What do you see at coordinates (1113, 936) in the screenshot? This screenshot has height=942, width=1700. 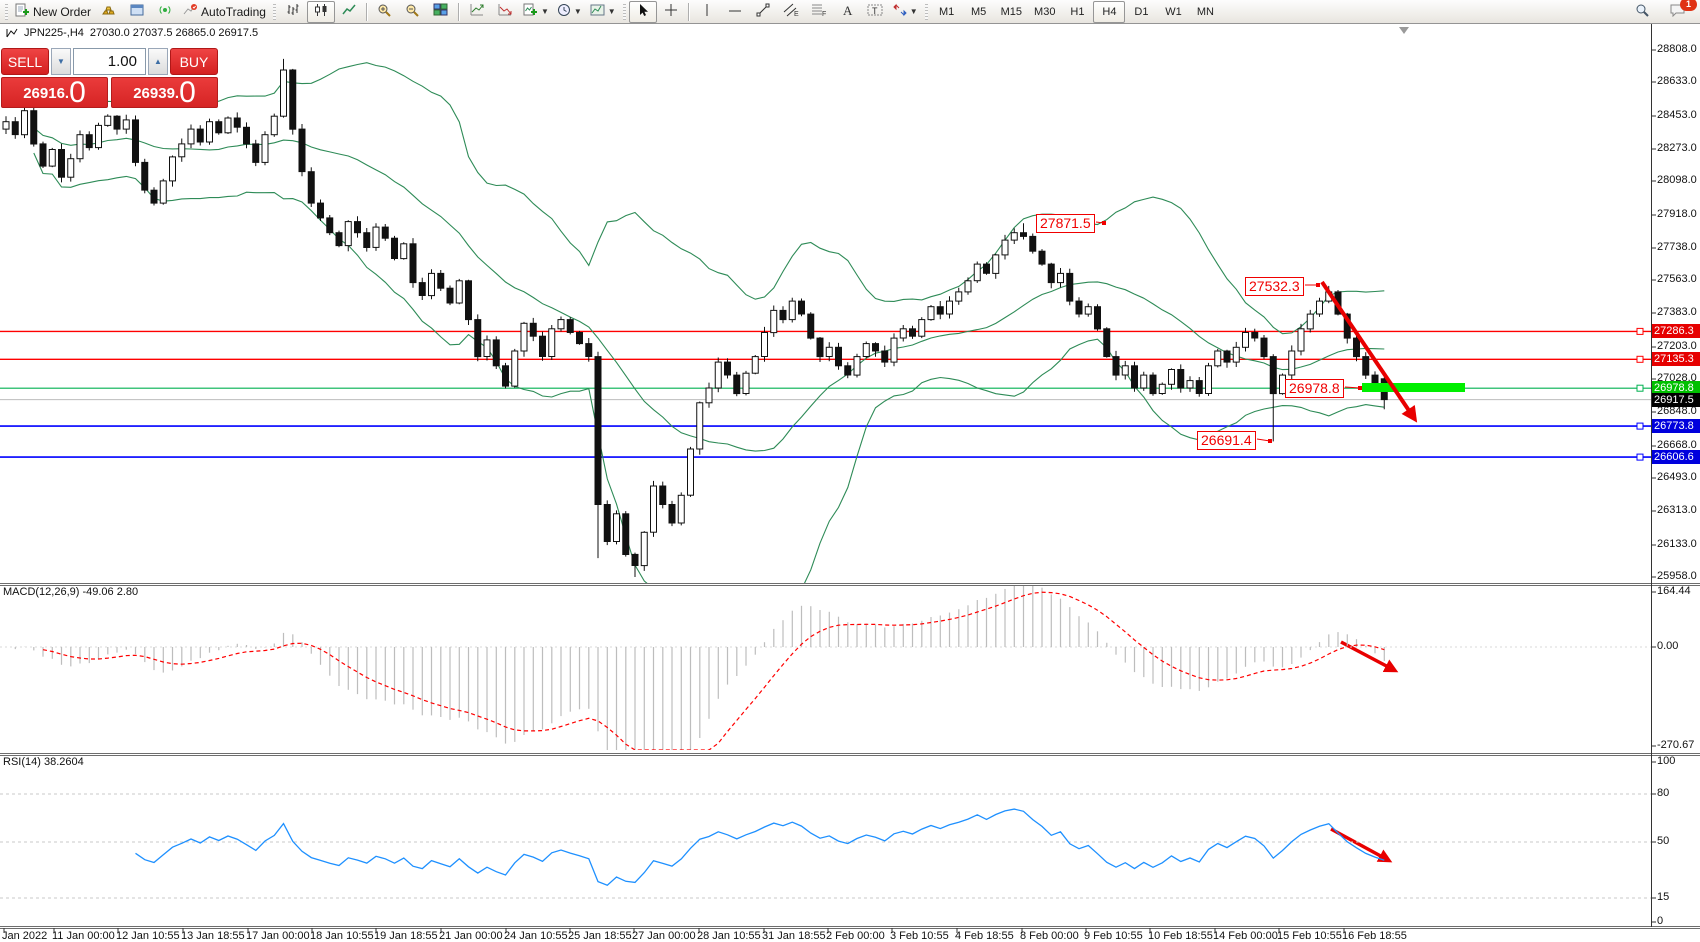 I see `time-axis-label: 9 Feb 10:55` at bounding box center [1113, 936].